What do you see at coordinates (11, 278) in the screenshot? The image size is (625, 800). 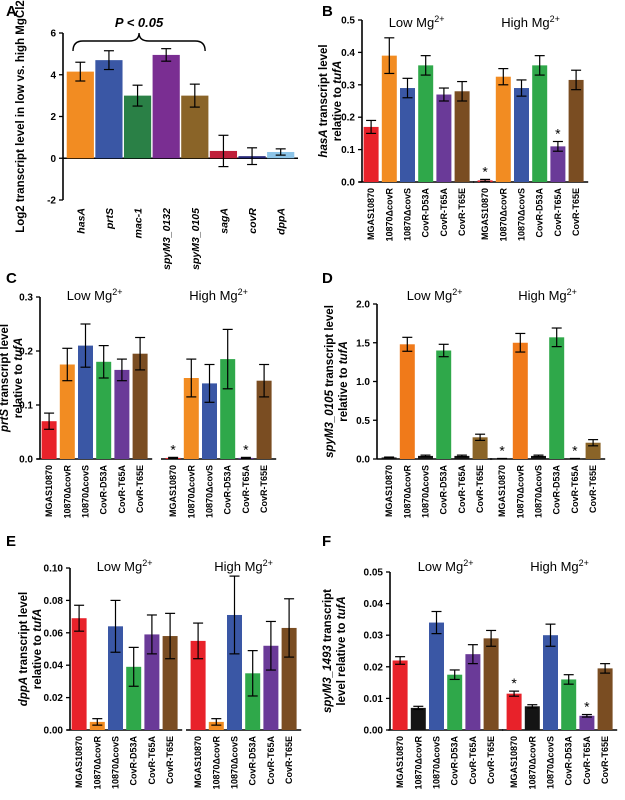 I see `panel-label: C` at bounding box center [11, 278].